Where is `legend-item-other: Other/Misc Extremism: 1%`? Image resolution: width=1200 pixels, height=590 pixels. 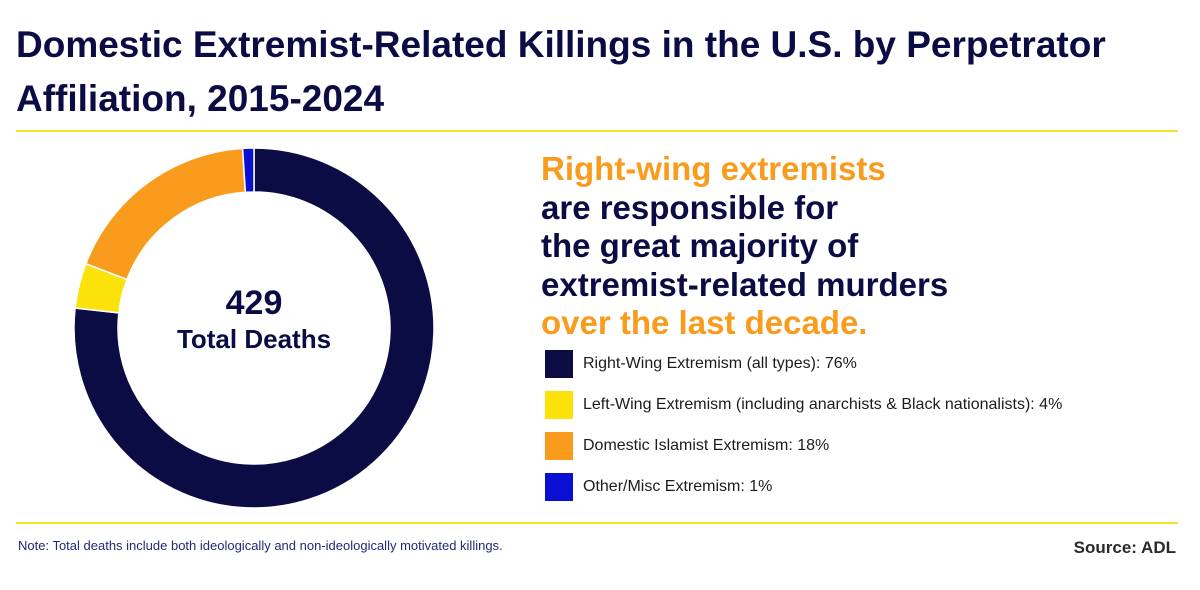
legend-item-other: Other/Misc Extremism: 1% is located at coordinates (803, 487).